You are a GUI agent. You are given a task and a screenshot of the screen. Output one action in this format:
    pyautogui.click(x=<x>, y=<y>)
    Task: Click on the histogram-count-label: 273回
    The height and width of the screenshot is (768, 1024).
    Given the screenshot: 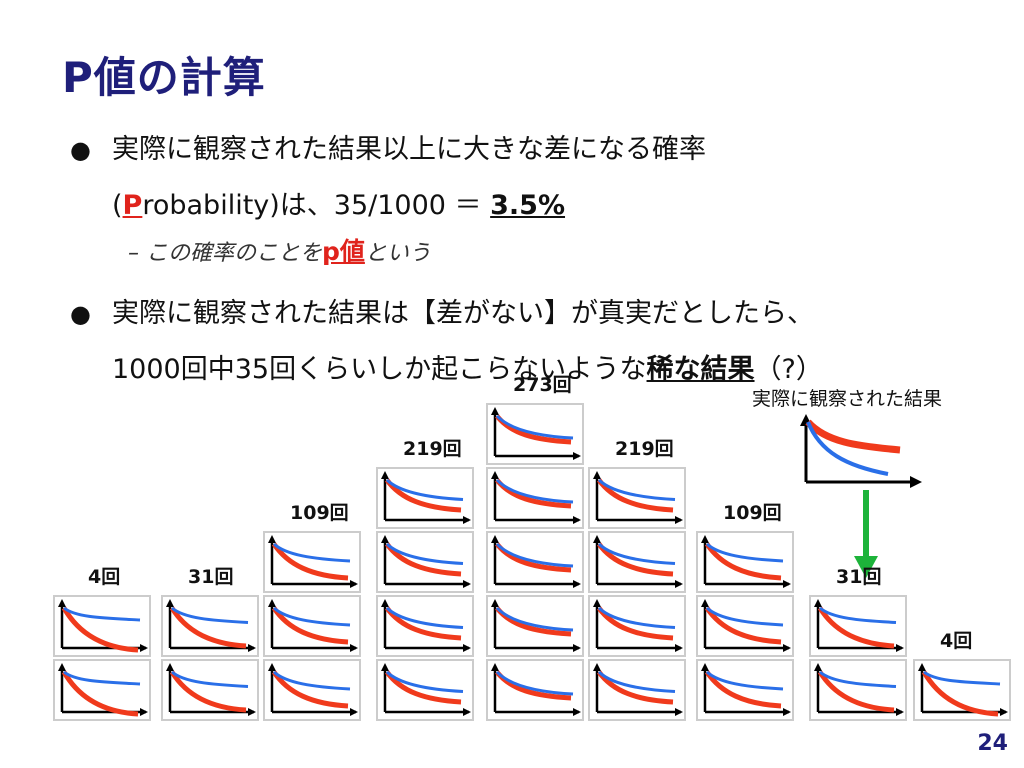 What is the action you would take?
    pyautogui.click(x=542, y=385)
    